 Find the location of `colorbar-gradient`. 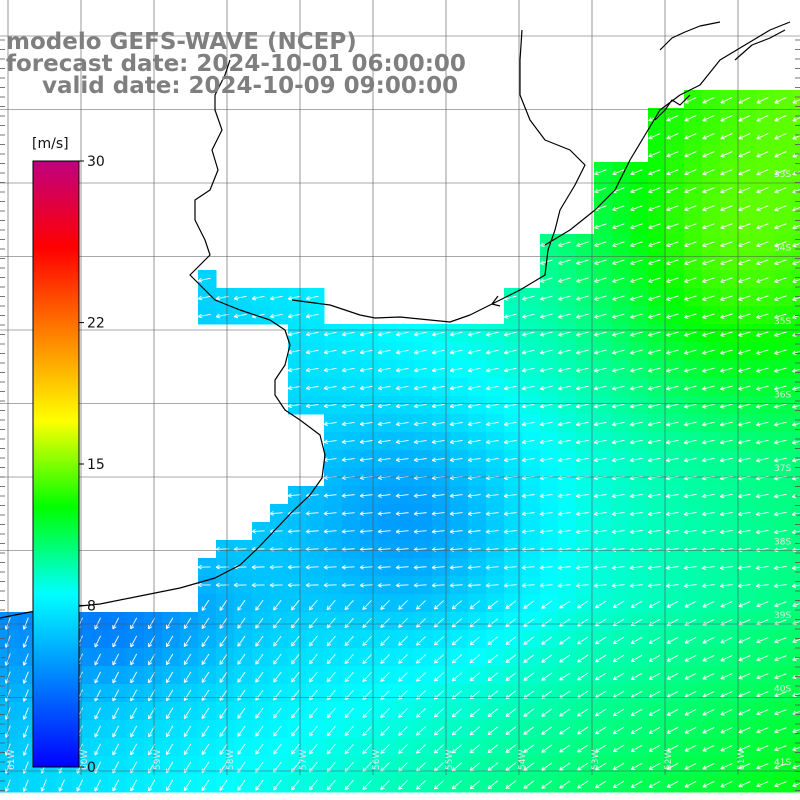

colorbar-gradient is located at coordinates (56, 464).